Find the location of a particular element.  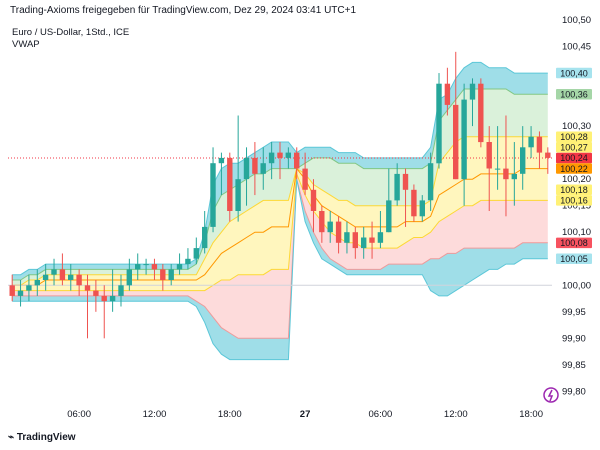

price-label-text: 100,16 is located at coordinates (574, 201).